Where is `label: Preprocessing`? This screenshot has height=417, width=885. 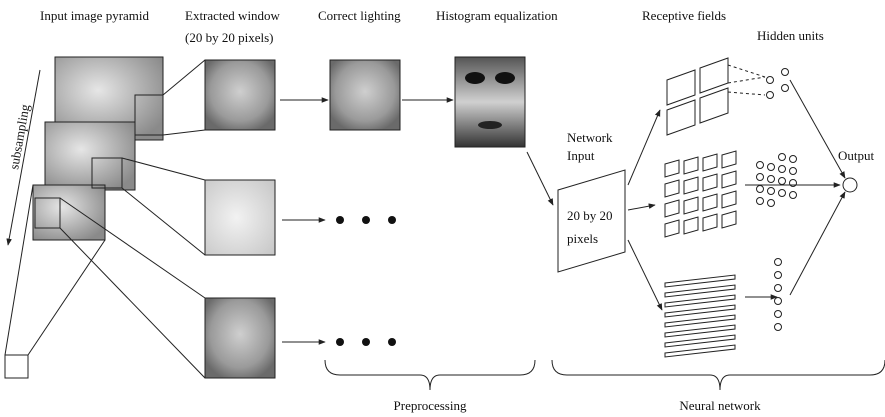 label: Preprocessing is located at coordinates (430, 405).